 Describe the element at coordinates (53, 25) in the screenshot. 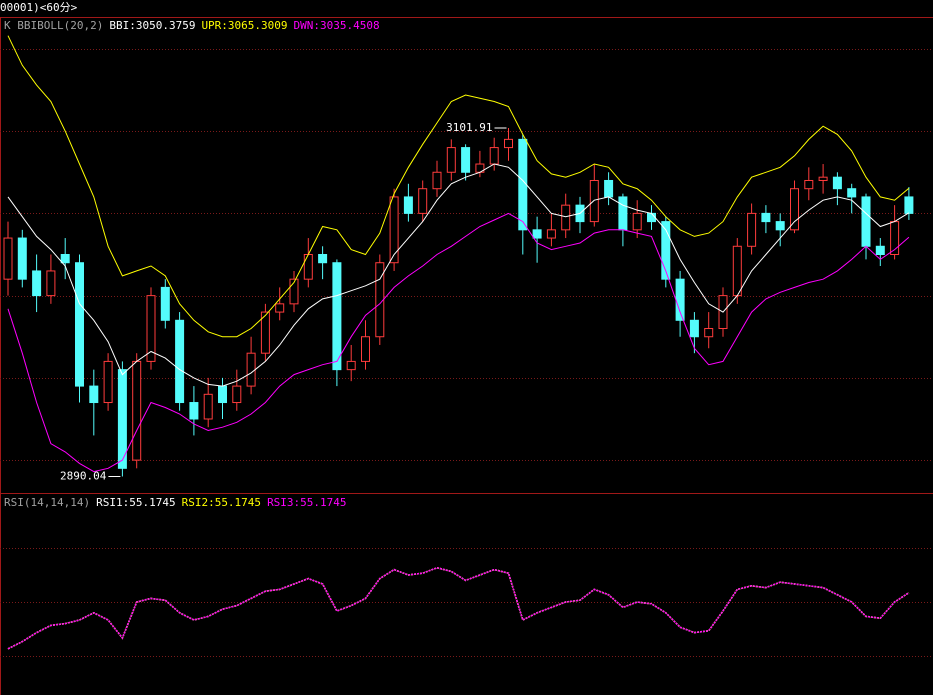

I see `indicator-label: K BBIBOLL(20,2)` at that location.